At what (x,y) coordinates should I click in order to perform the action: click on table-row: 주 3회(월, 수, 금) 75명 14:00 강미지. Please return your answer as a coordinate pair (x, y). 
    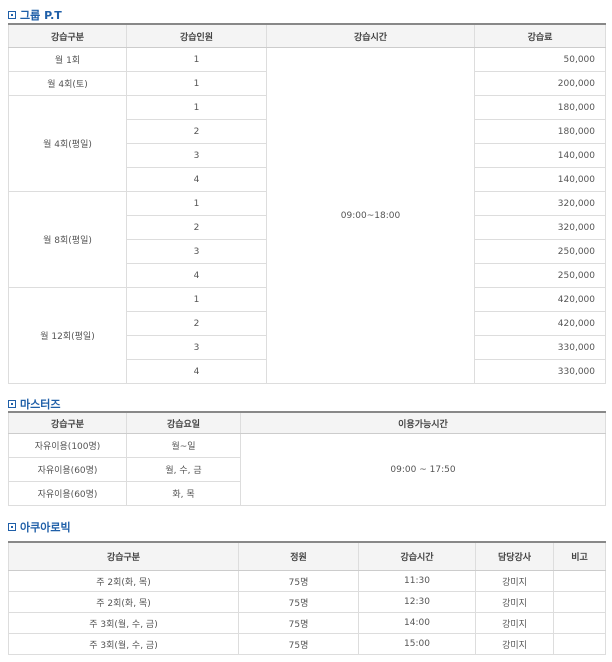
    Looking at the image, I should click on (307, 623).